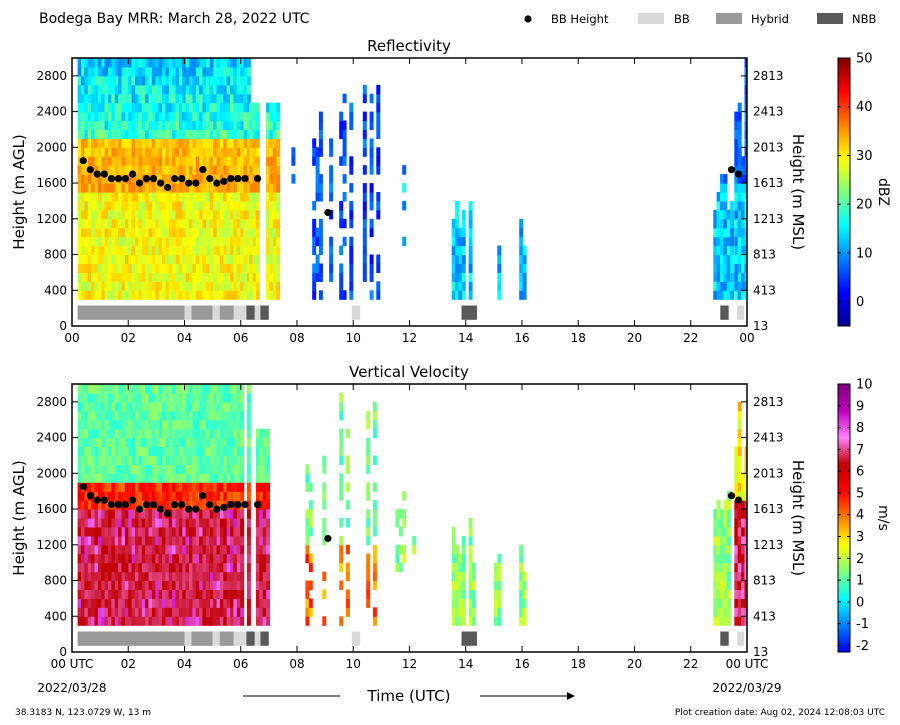 Image resolution: width=900 pixels, height=725 pixels. What do you see at coordinates (182, 505) in the screenshot?
I see `bb-height-point` at bounding box center [182, 505].